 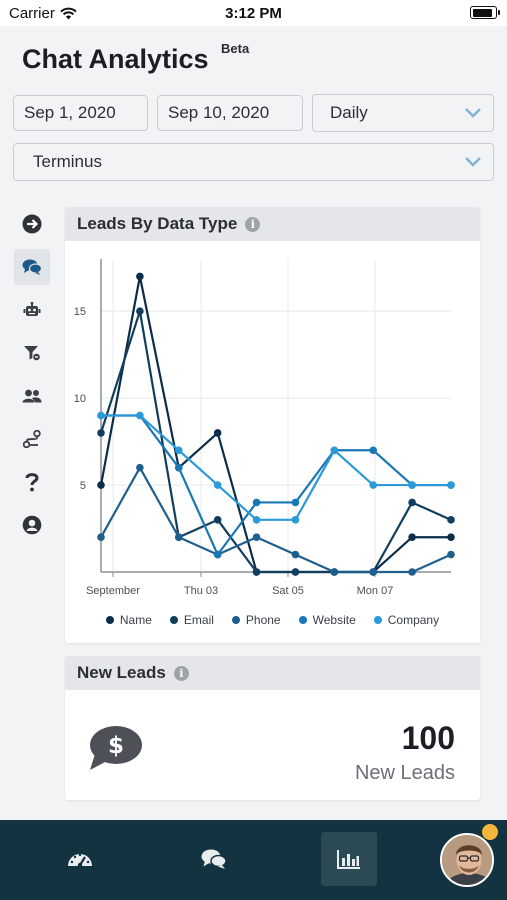 What do you see at coordinates (235, 48) in the screenshot?
I see `beta-badge: Beta` at bounding box center [235, 48].